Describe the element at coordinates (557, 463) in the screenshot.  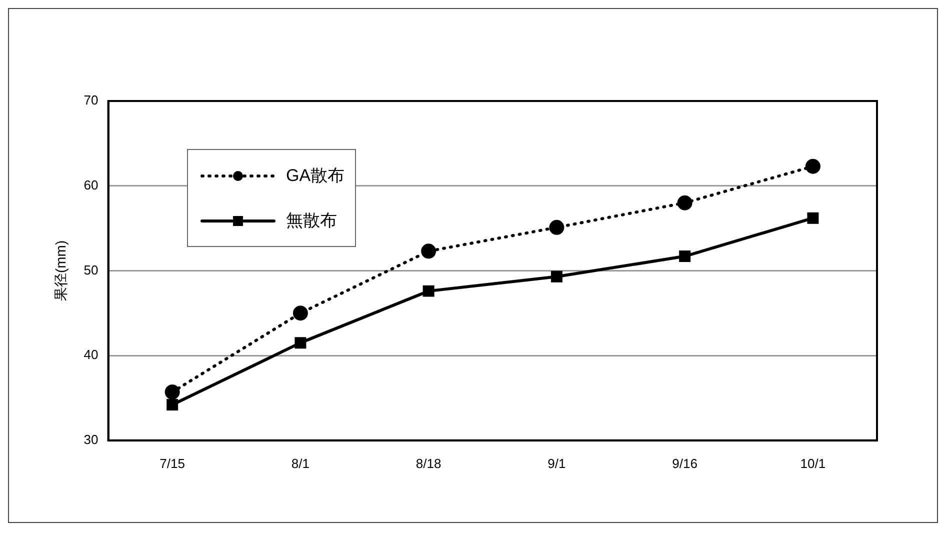
I see `x-tick-label: 9/1` at that location.